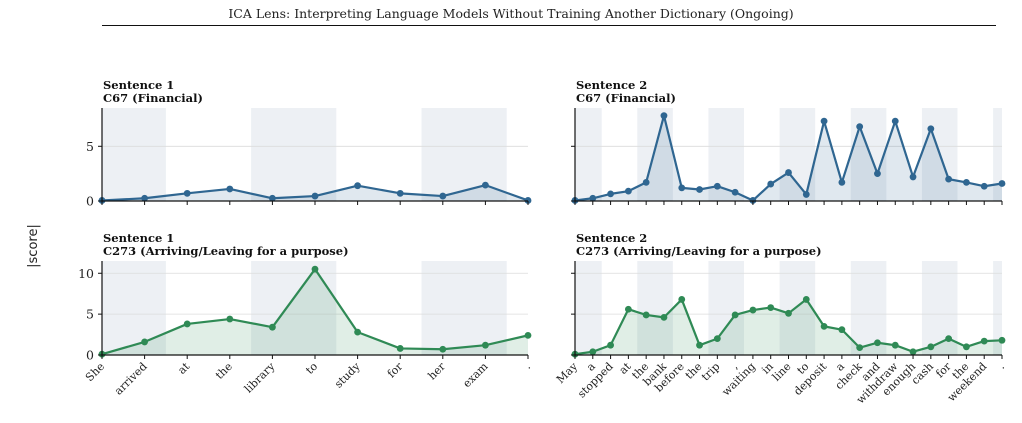  What do you see at coordinates (475, 375) in the screenshot?
I see `x-tick-label: exam` at bounding box center [475, 375].